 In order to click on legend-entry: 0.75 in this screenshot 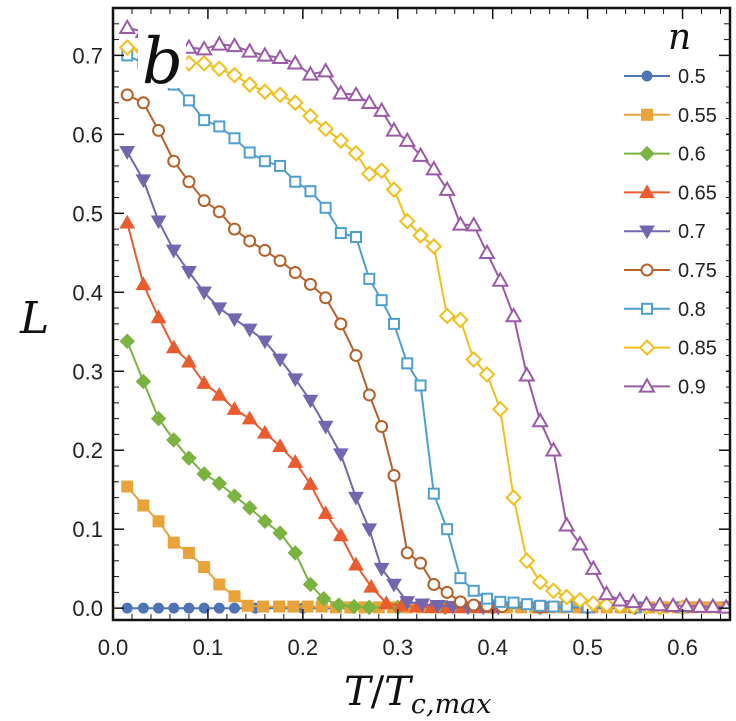, I will do `click(670, 271)`.